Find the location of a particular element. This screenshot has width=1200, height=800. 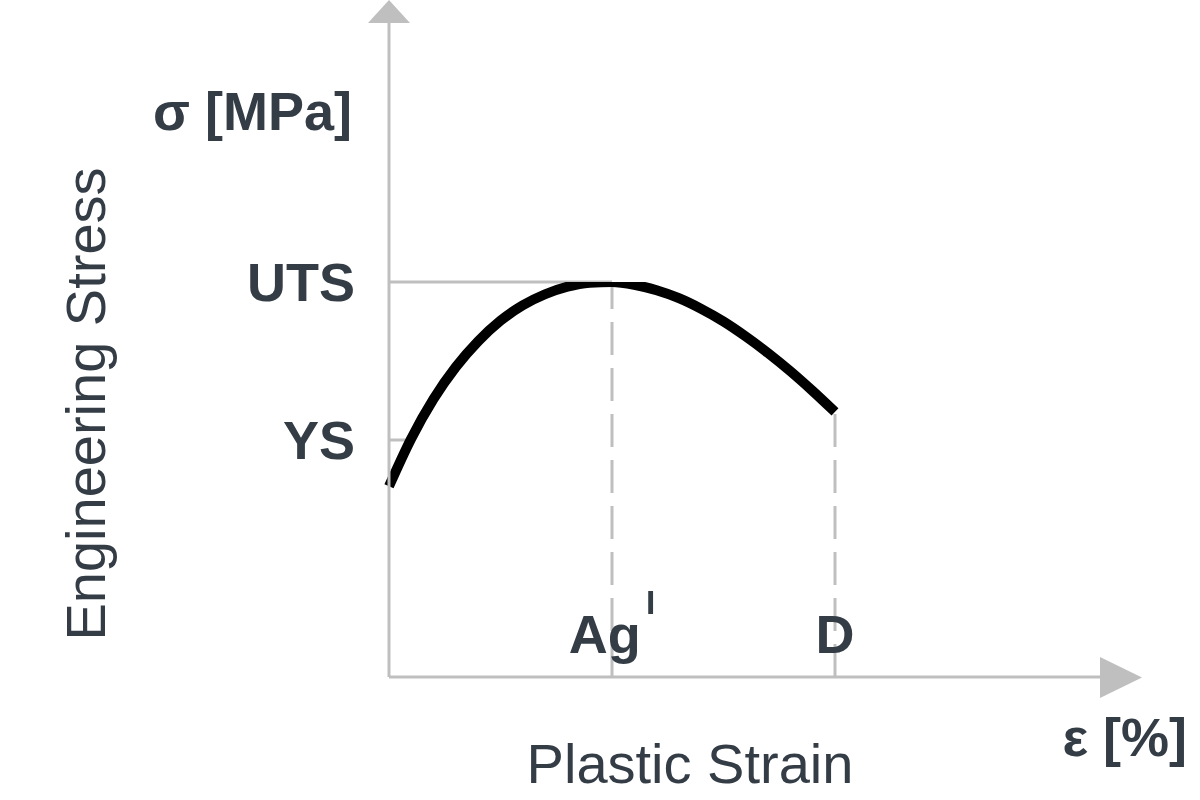

text: ε [%] is located at coordinates (1124, 737).